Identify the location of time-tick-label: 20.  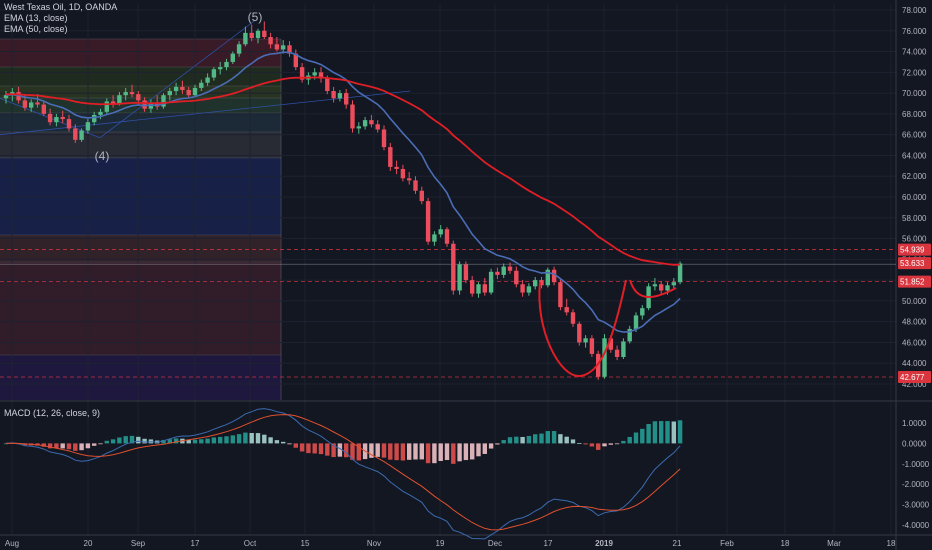
(88, 543).